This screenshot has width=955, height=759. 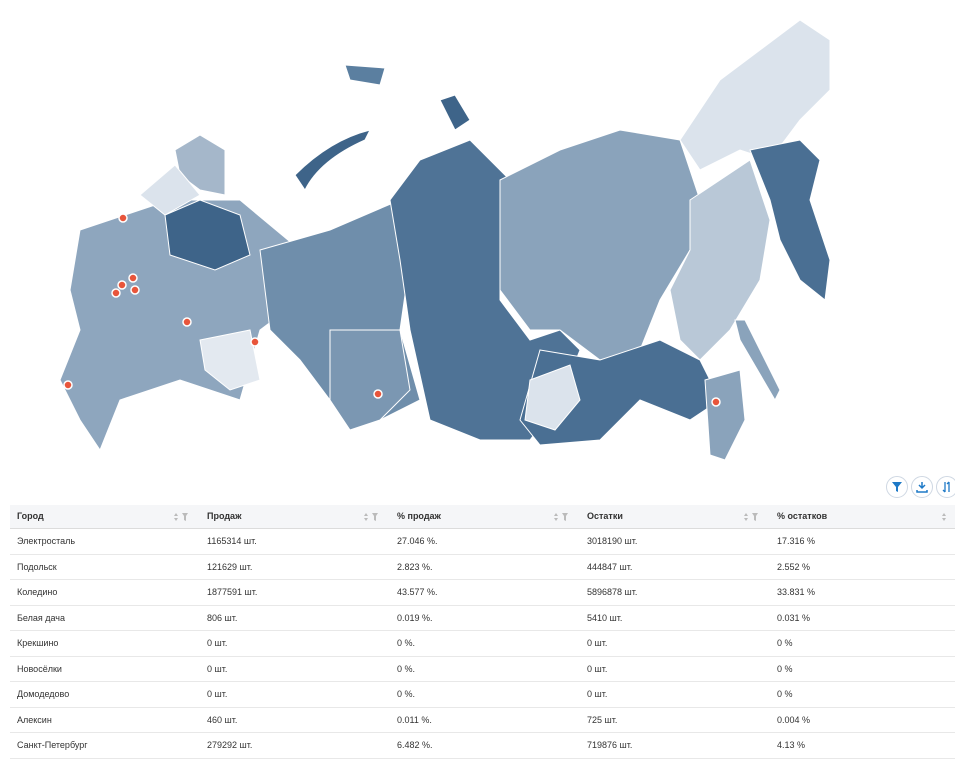 What do you see at coordinates (43, 694) in the screenshot?
I see `table-cell: Домодедово` at bounding box center [43, 694].